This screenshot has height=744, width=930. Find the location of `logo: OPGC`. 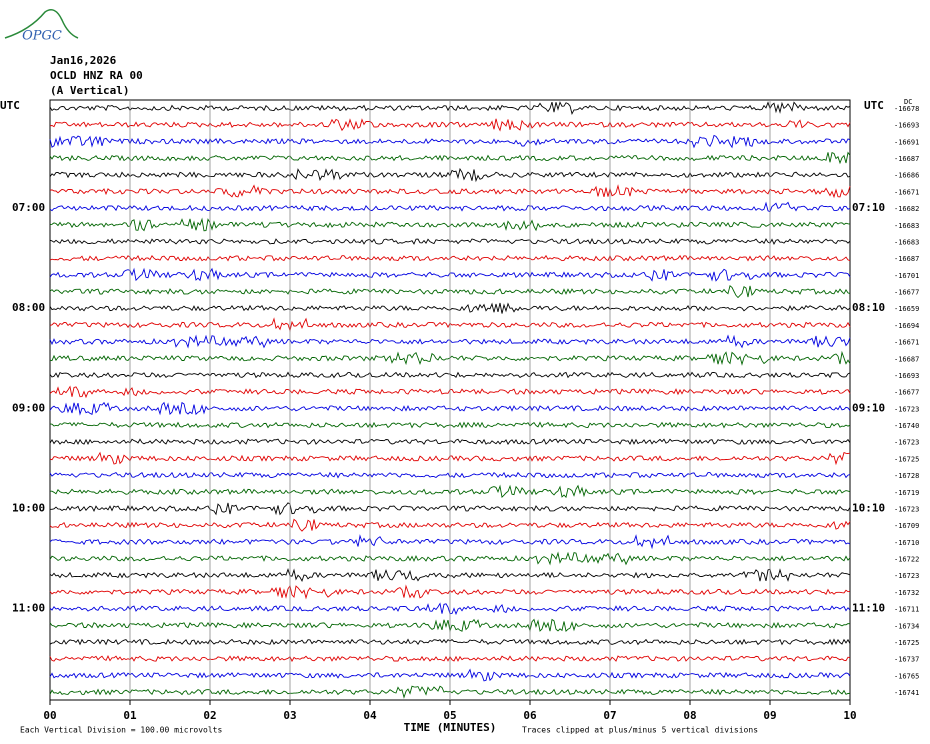

logo: OPGC is located at coordinates (42, 36).